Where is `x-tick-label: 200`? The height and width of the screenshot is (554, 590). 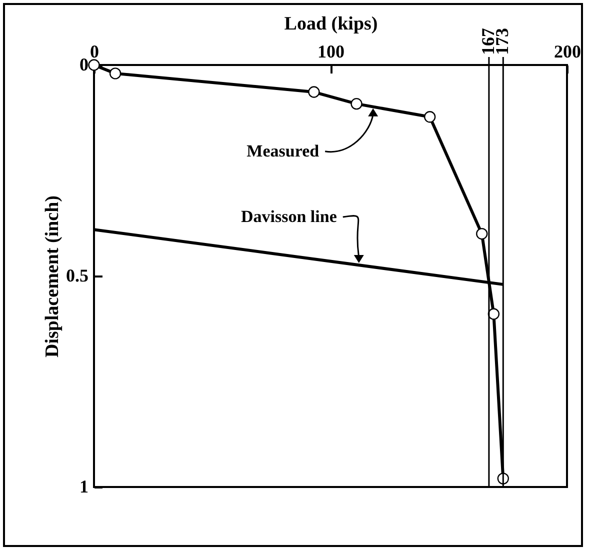
x-tick-label: 200 is located at coordinates (567, 52).